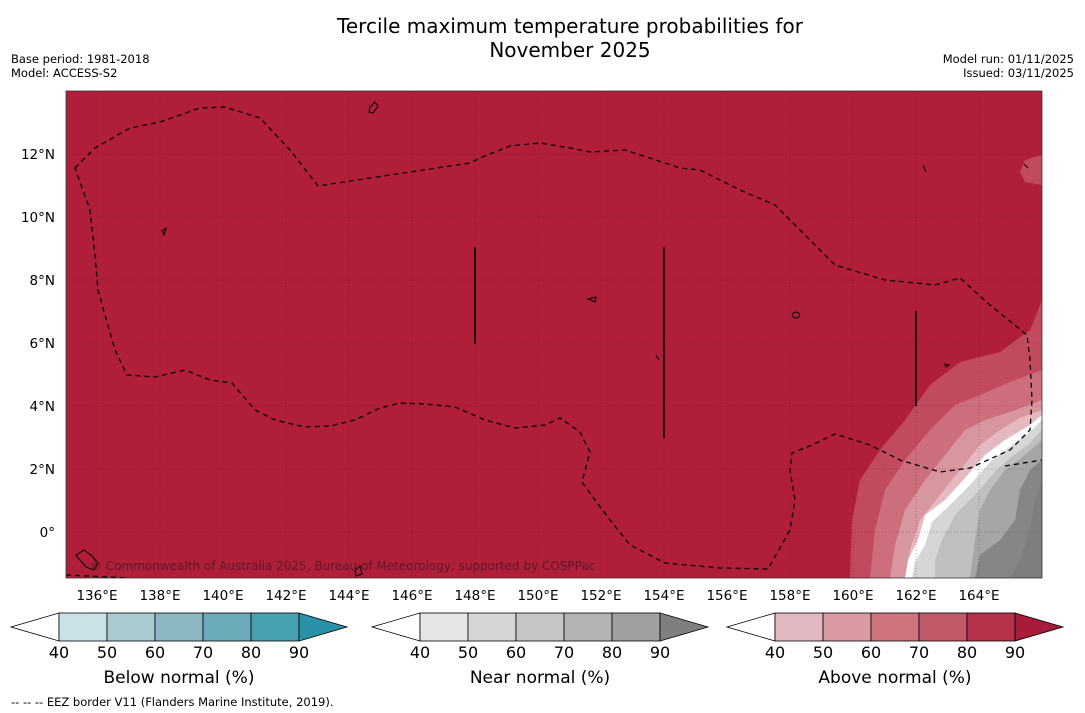 This screenshot has height=713, width=1085. I want to click on meta-right: Model run: 01/11/2025 Issued: 03/11/2025, so click(1008, 66).